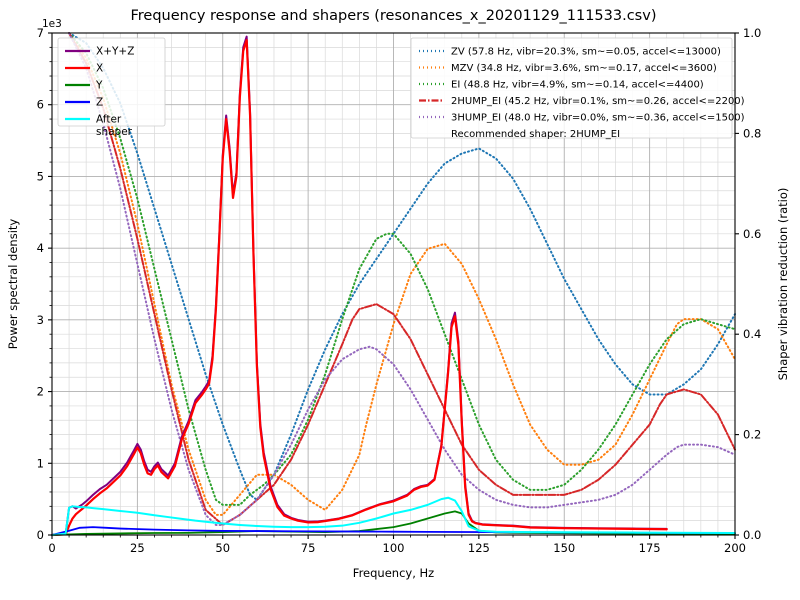  Describe the element at coordinates (40, 535) in the screenshot. I see `ytick-label: 0` at that location.